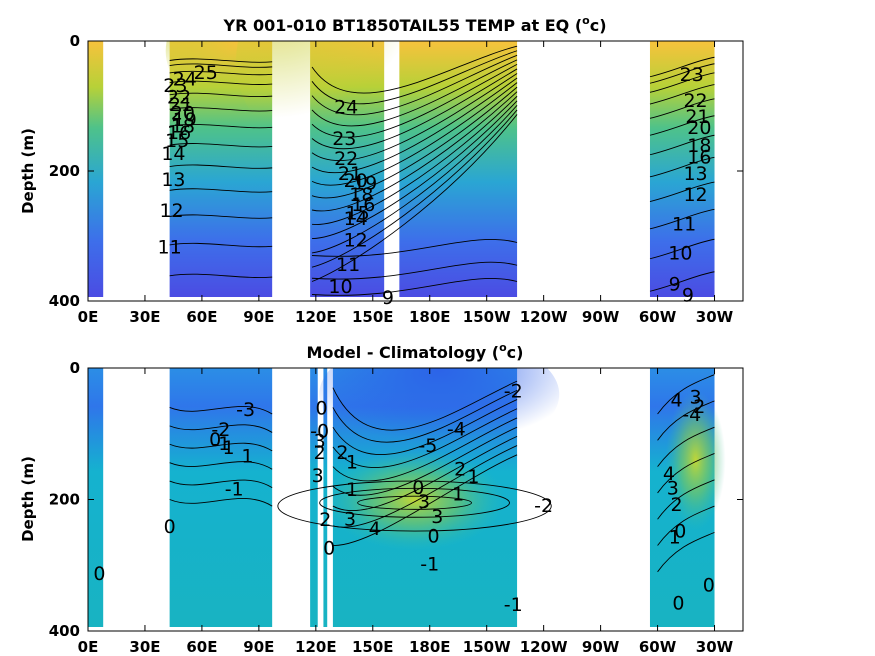 This screenshot has width=875, height=656. I want to click on contour-label: 11, so click(684, 225).